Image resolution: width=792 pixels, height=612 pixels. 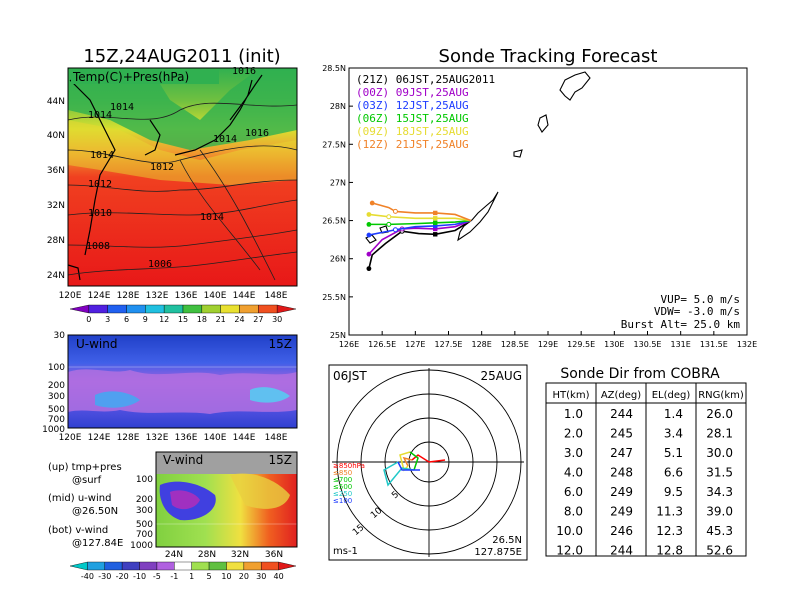 What do you see at coordinates (100, 184) in the screenshot?
I see `isobar-label: 1012` at bounding box center [100, 184].